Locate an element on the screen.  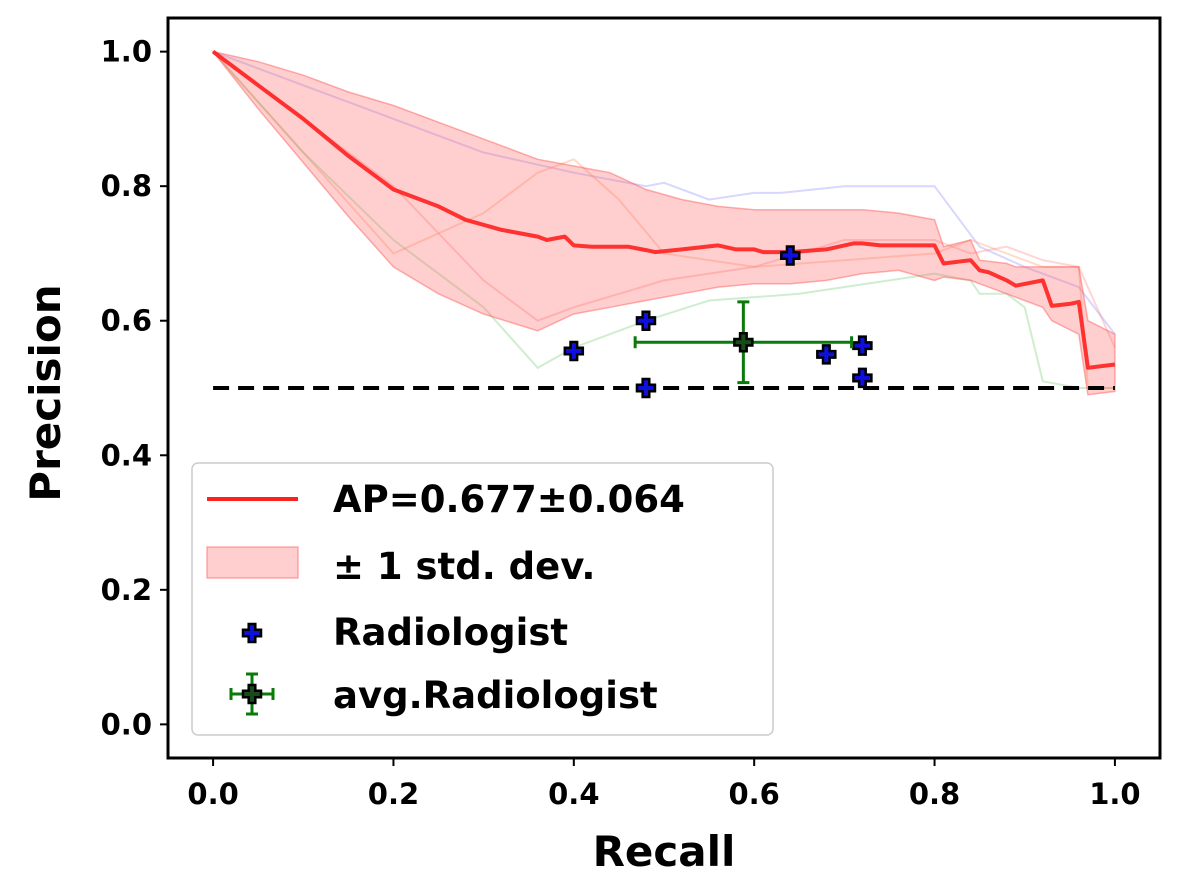
x-tick-label-1: 0.2 is located at coordinates (393, 794).